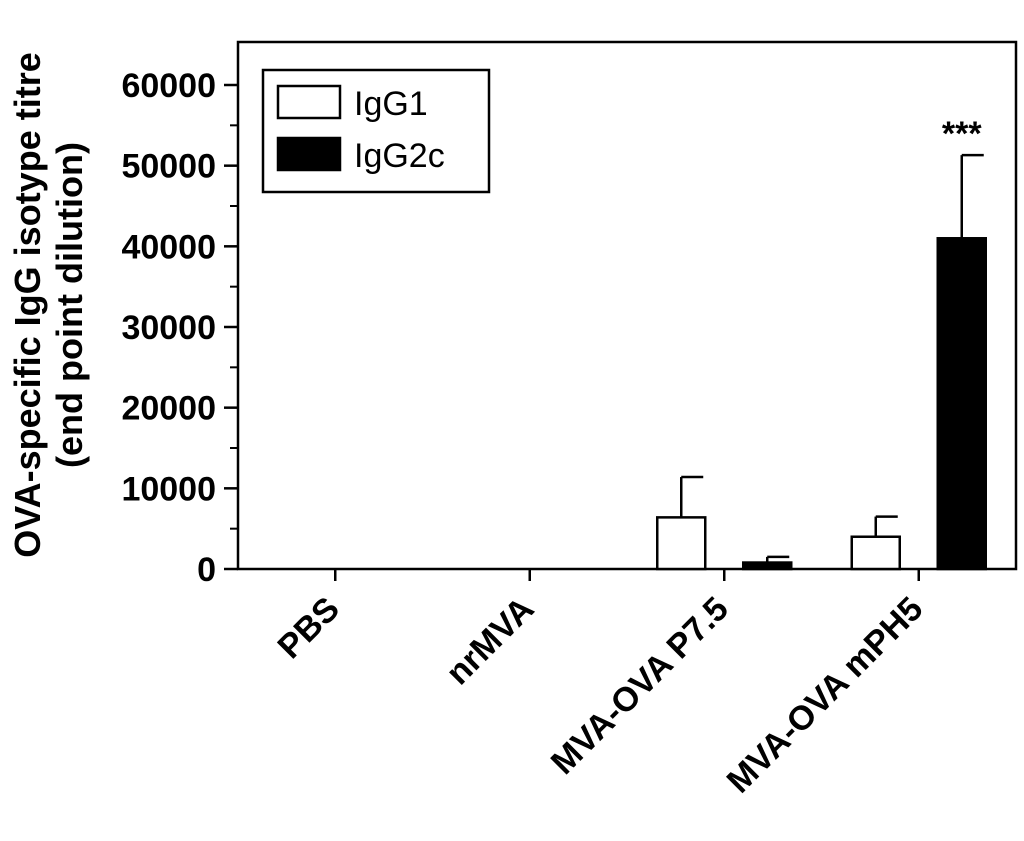 The height and width of the screenshot is (841, 1024). I want to click on y-axis: 0 10000 20000 30000 40000 50000 60000, so click(179, 328).